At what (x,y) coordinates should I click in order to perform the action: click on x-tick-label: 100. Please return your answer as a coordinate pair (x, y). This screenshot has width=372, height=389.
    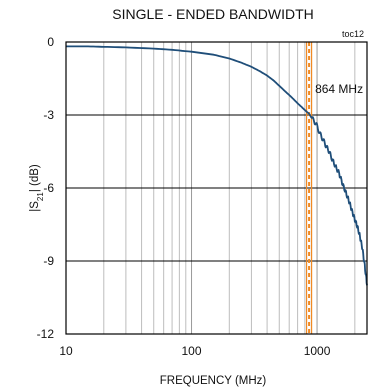
    Looking at the image, I should click on (192, 351).